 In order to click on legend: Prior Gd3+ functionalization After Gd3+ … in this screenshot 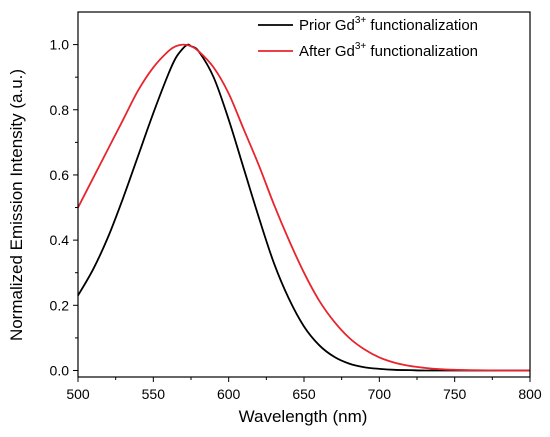, I will do `click(368, 37)`.